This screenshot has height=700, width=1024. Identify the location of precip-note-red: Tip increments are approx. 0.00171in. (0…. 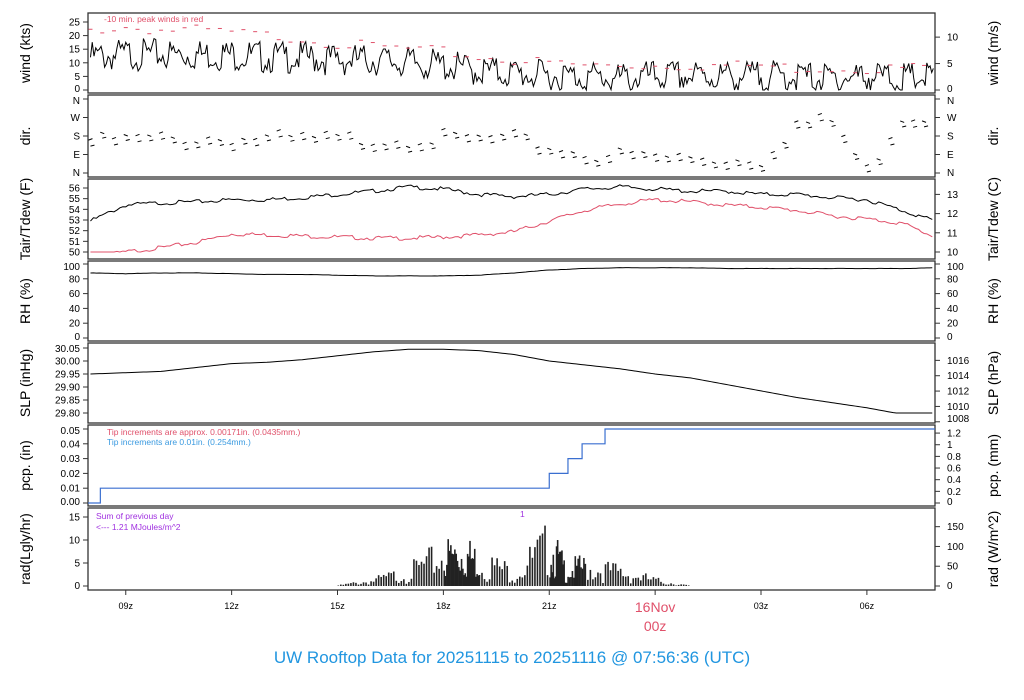
(204, 432).